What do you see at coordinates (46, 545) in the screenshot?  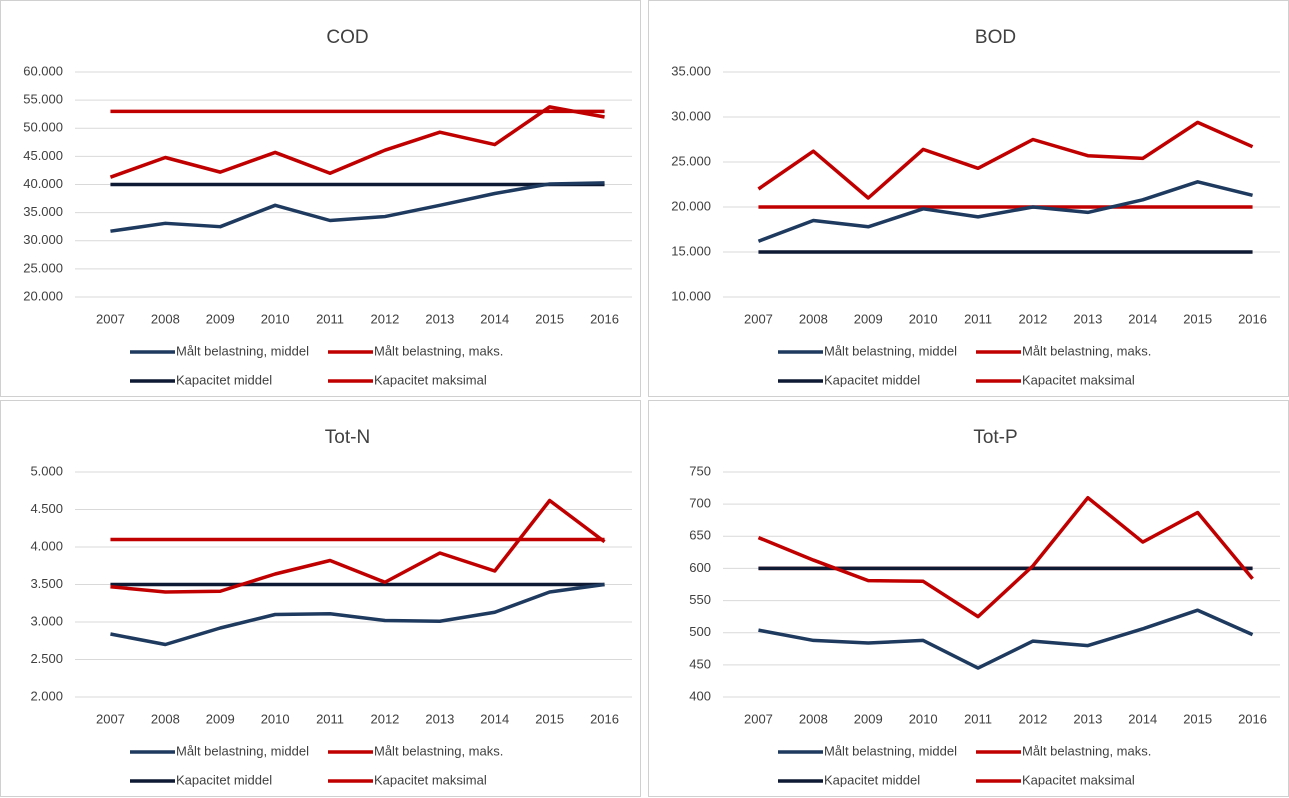 I see `y-tick-label: 4.000` at bounding box center [46, 545].